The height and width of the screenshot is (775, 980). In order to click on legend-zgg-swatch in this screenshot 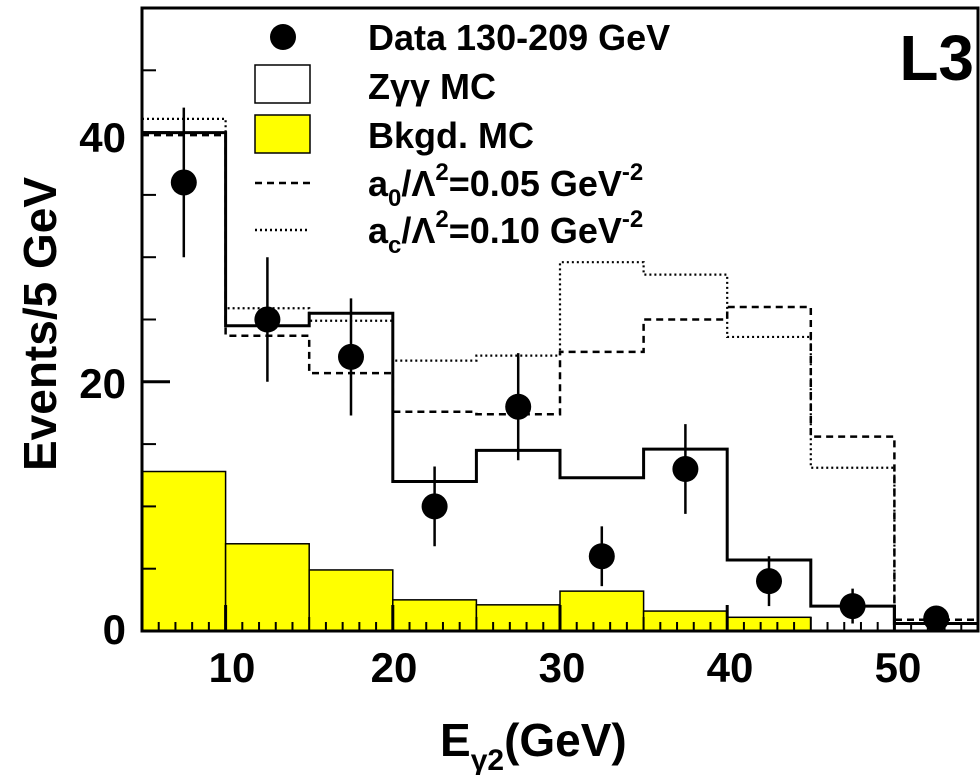, I will do `click(282, 84)`.